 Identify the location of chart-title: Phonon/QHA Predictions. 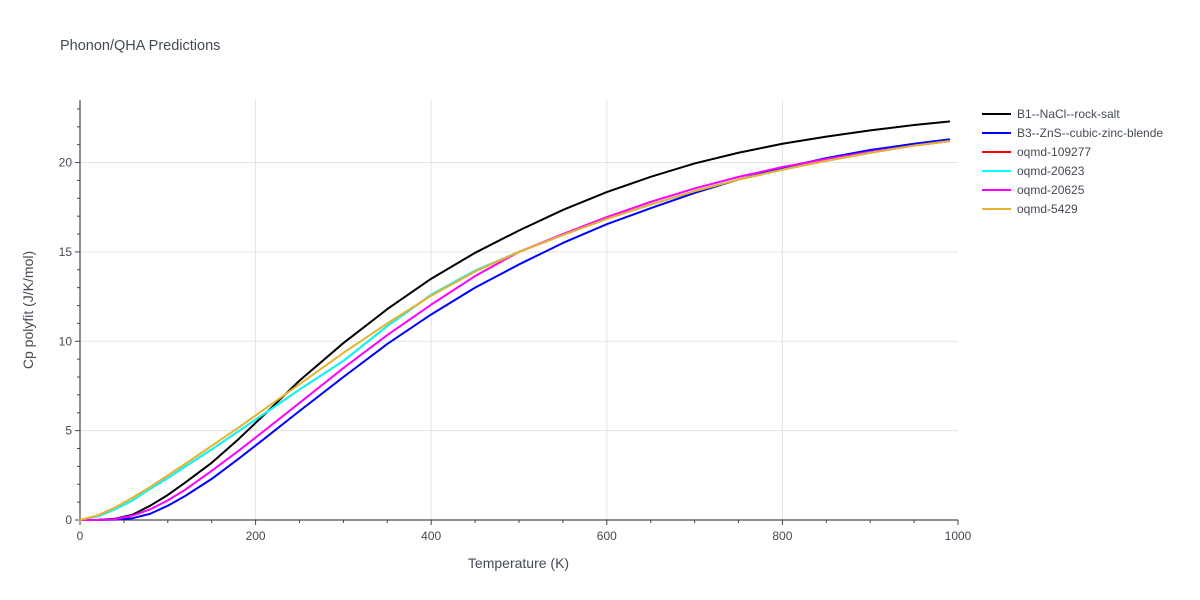
(140, 46).